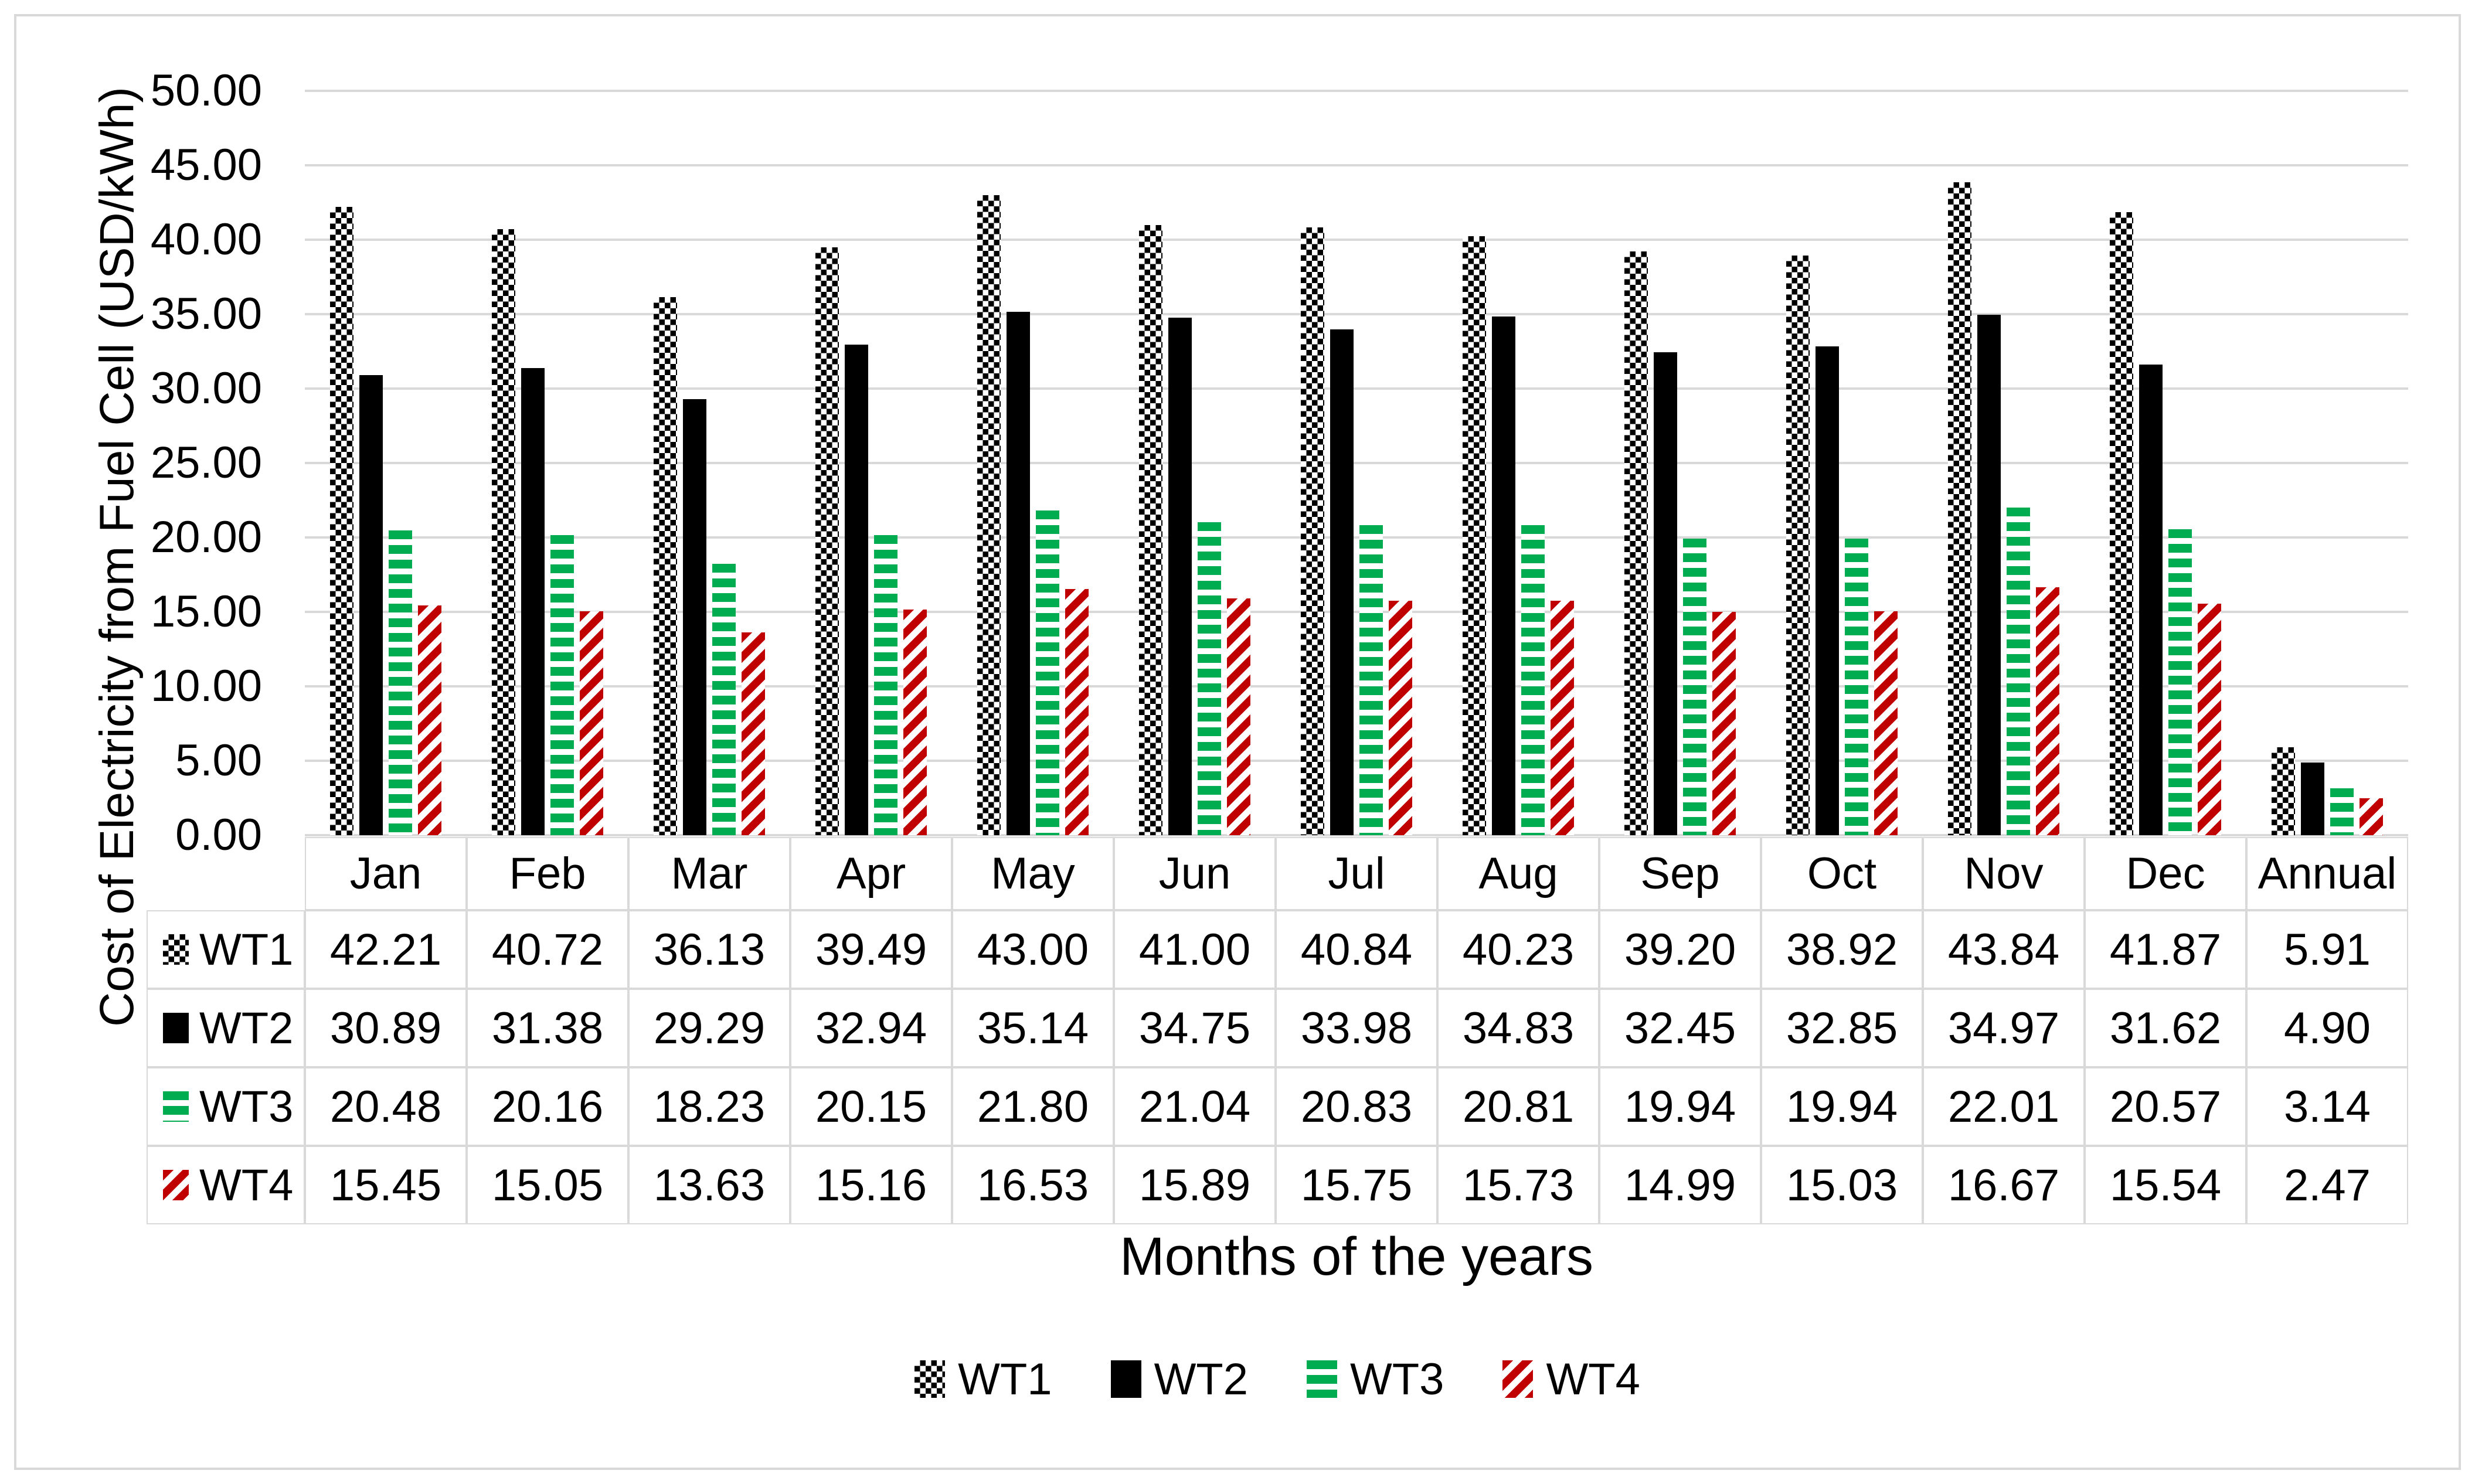  Describe the element at coordinates (206, 463) in the screenshot. I see `y-axis-tick-label: 25.00` at that location.